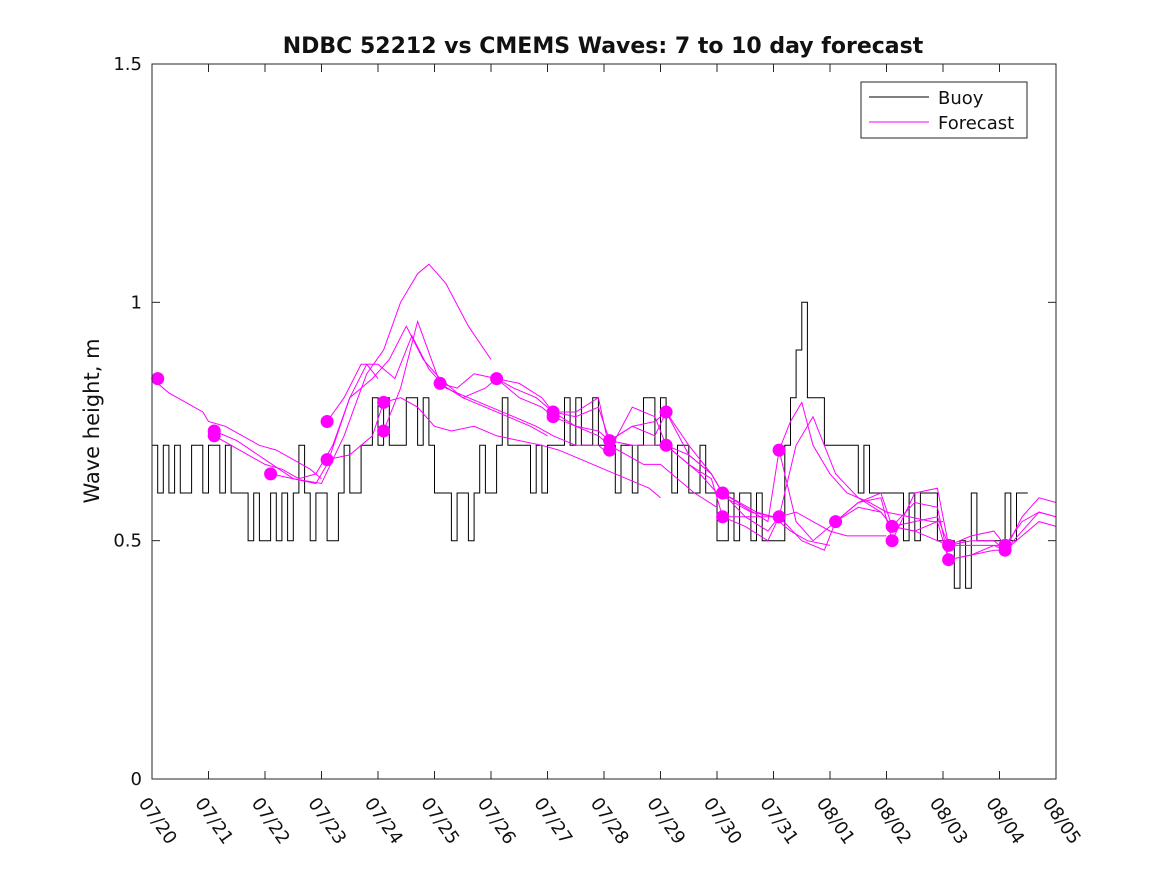  I want to click on y-tick-label: 1.5, so click(127, 64).